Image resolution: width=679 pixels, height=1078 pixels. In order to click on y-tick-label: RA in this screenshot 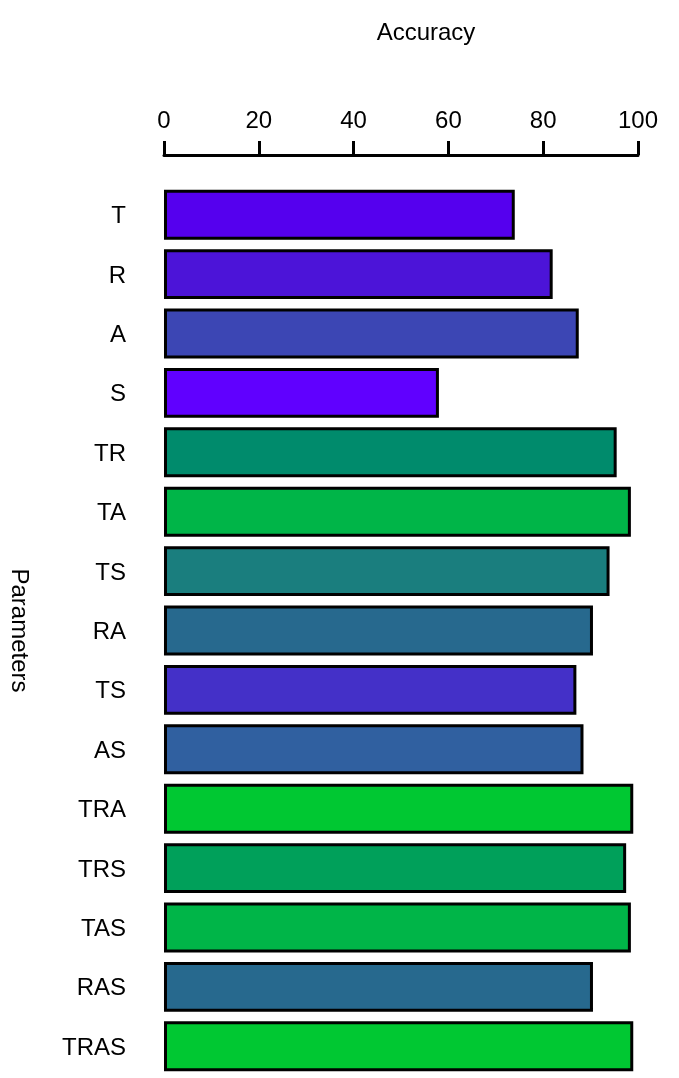, I will do `click(109, 630)`.